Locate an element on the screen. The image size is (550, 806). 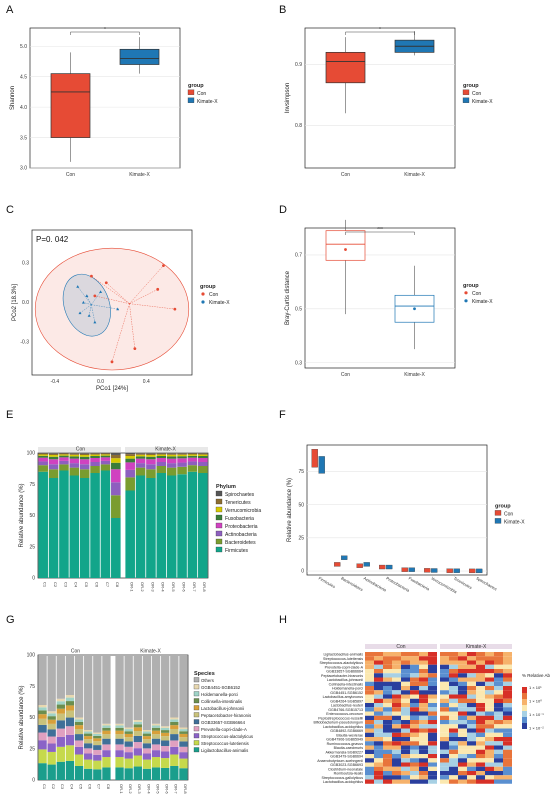
sig-label: *** is located at coordinates (380, 230).